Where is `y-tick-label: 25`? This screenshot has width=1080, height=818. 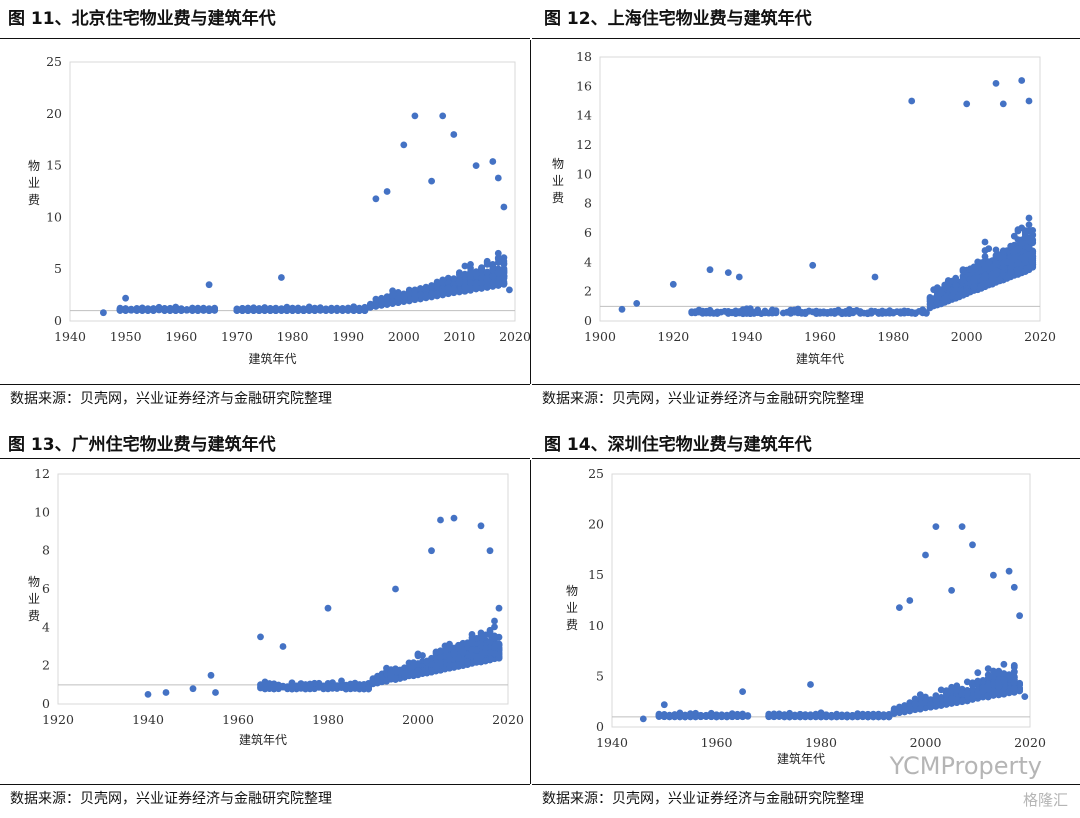
y-tick-label: 25 is located at coordinates (54, 61).